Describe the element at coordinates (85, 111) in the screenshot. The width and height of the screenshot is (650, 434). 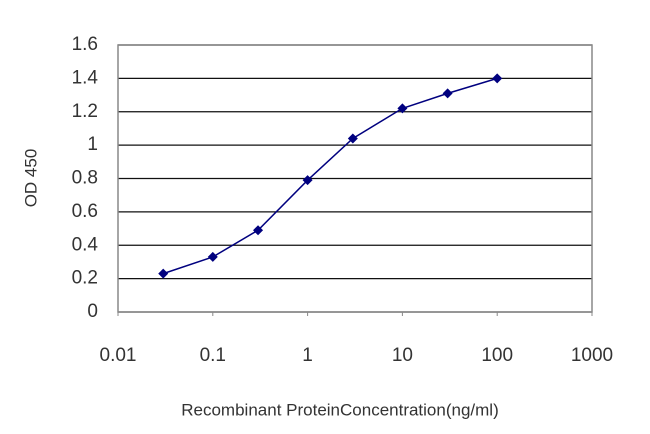
I see `y-tick-label: 1.2` at that location.